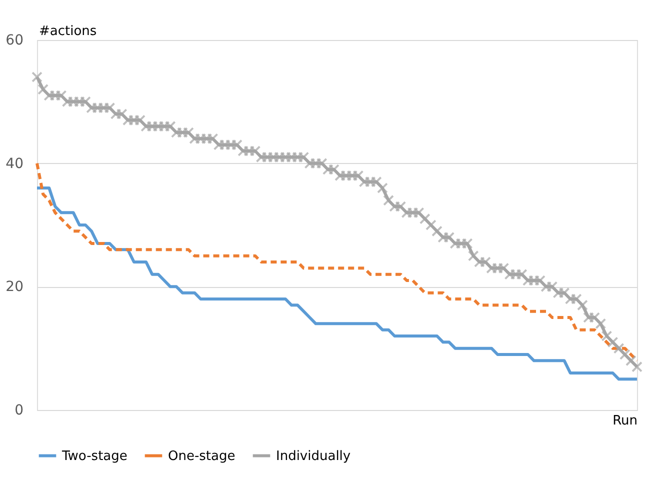 This screenshot has height=490, width=672. What do you see at coordinates (19, 410) in the screenshot?
I see `y-tick-label: 0` at bounding box center [19, 410].